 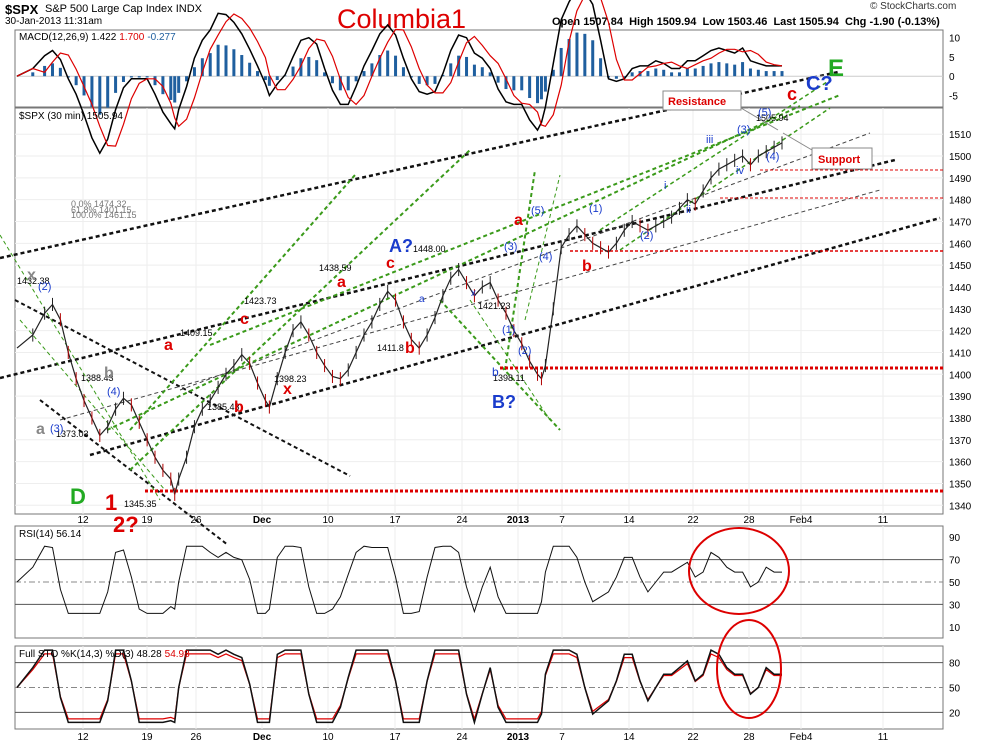 I want to click on x-tick-label: 22, so click(x=693, y=737).